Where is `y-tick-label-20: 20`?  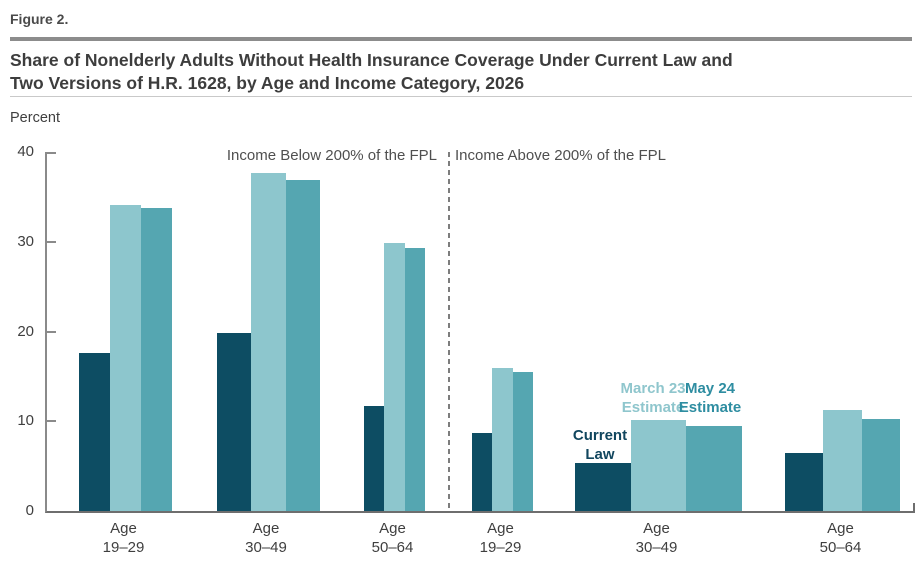 y-tick-label-20: 20 is located at coordinates (25, 331).